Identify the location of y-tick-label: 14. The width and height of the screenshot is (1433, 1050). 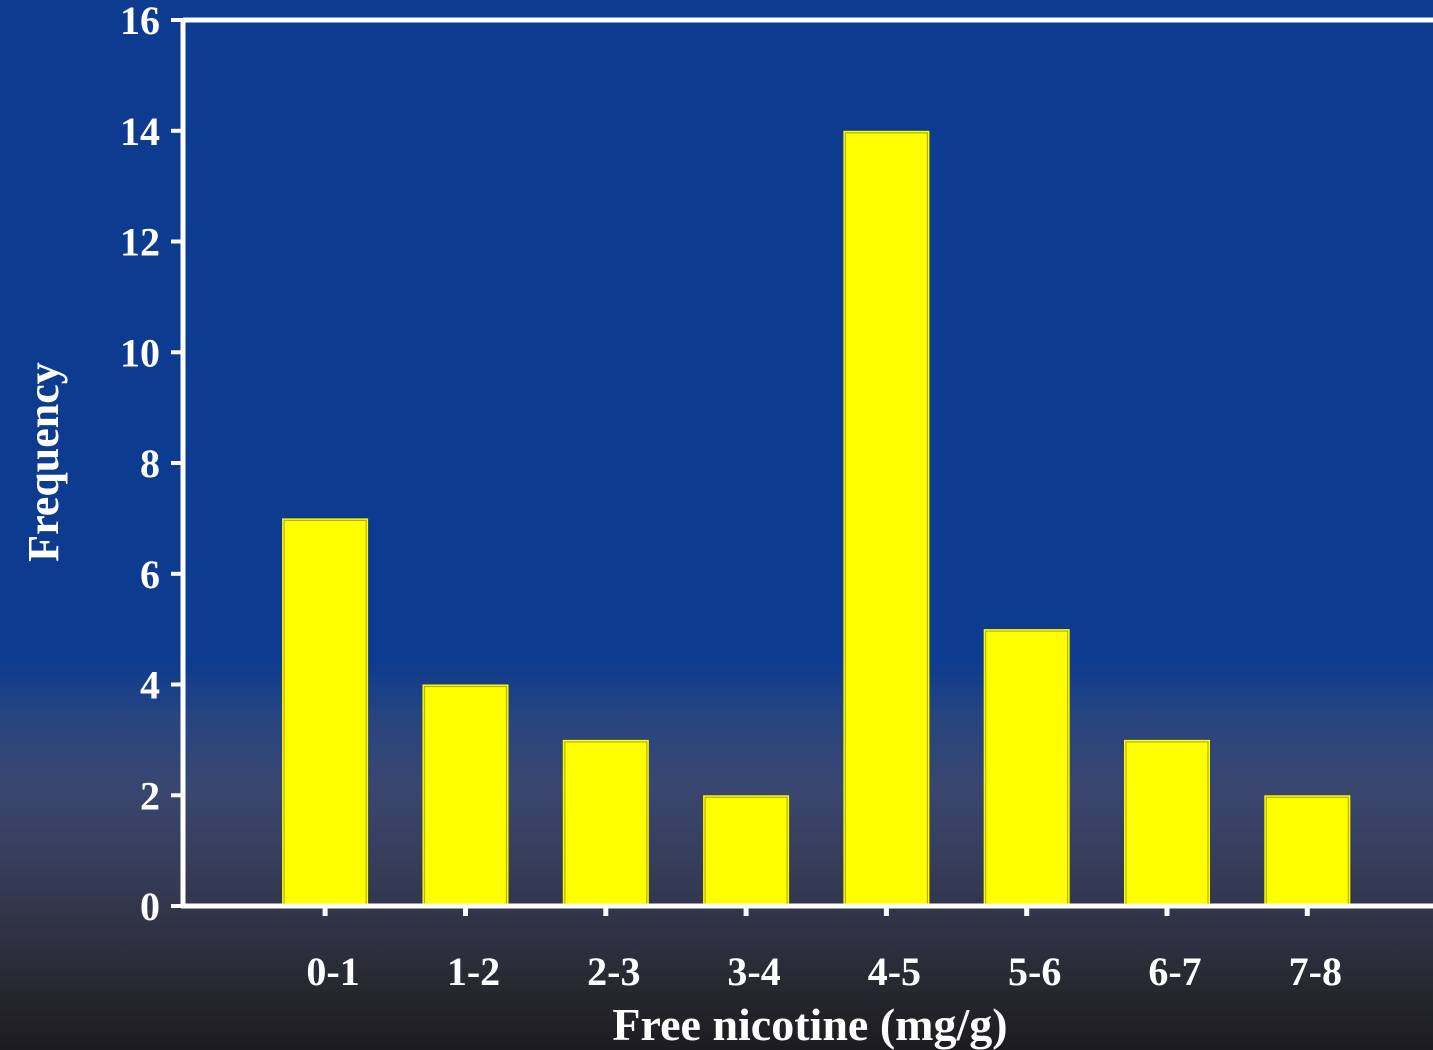
(140, 131).